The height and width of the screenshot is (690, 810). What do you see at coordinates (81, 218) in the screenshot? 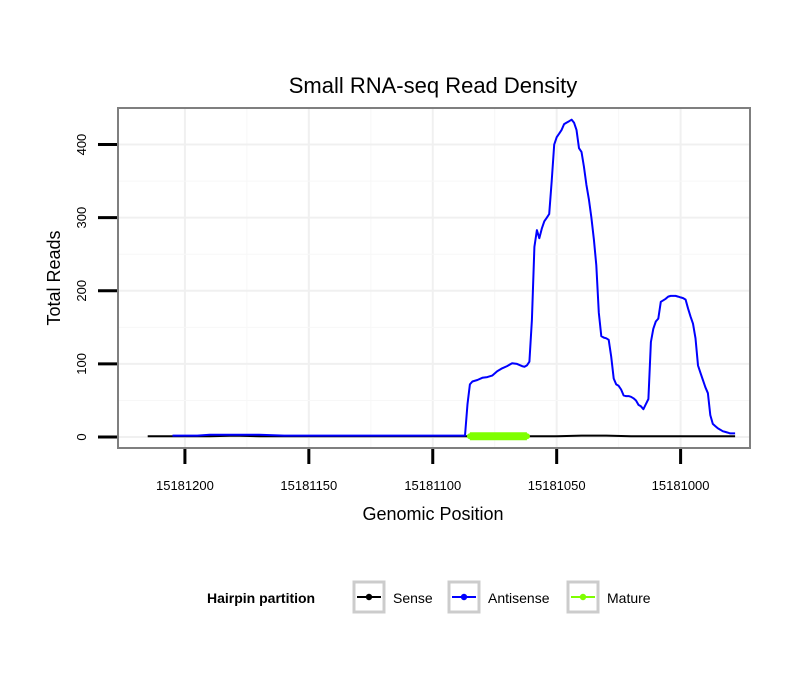
I see `y-tick-label-3: 300` at bounding box center [81, 218].